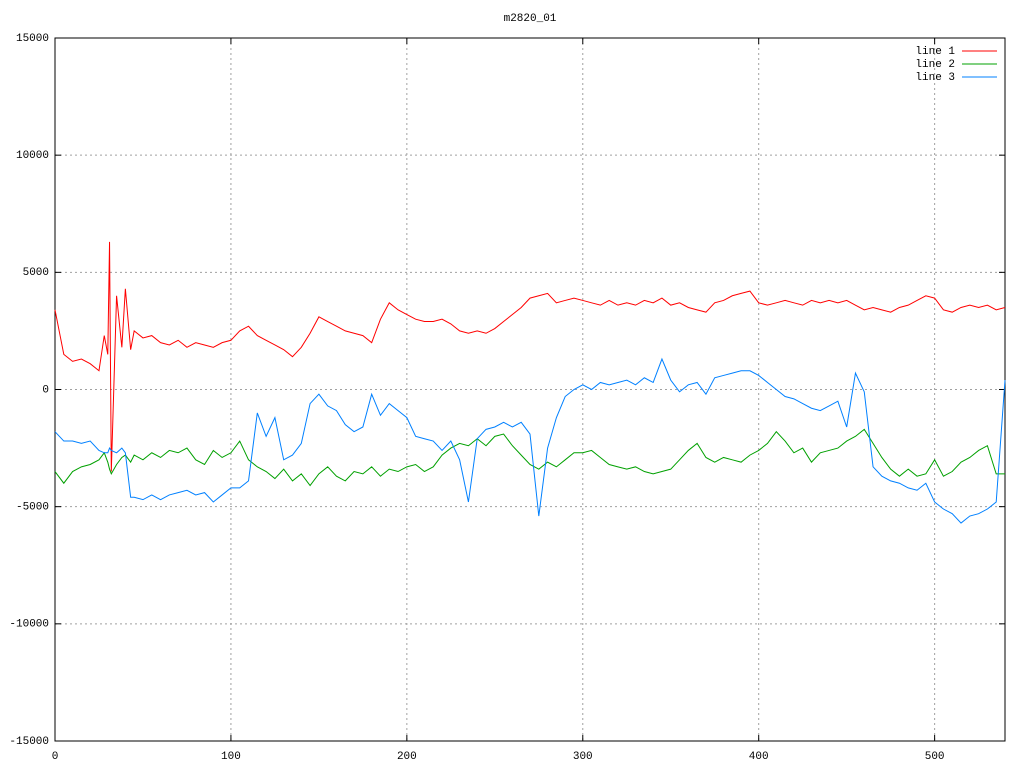 The image size is (1024, 773). Describe the element at coordinates (529, 457) in the screenshot. I see `series-line` at that location.